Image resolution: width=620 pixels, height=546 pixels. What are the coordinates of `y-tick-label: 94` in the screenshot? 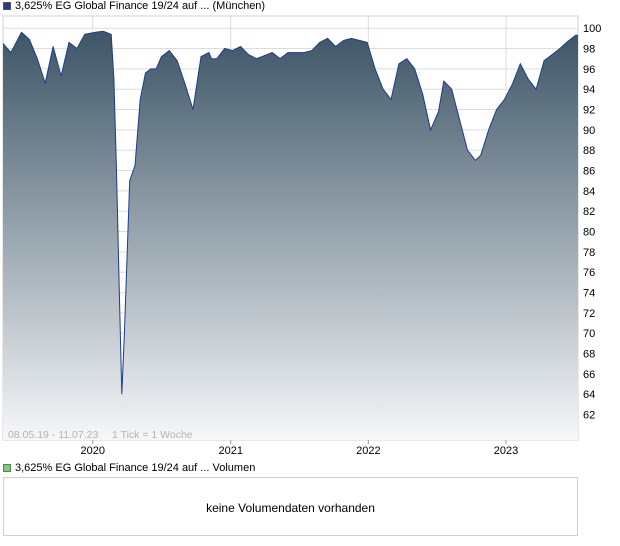 It's located at (589, 90).